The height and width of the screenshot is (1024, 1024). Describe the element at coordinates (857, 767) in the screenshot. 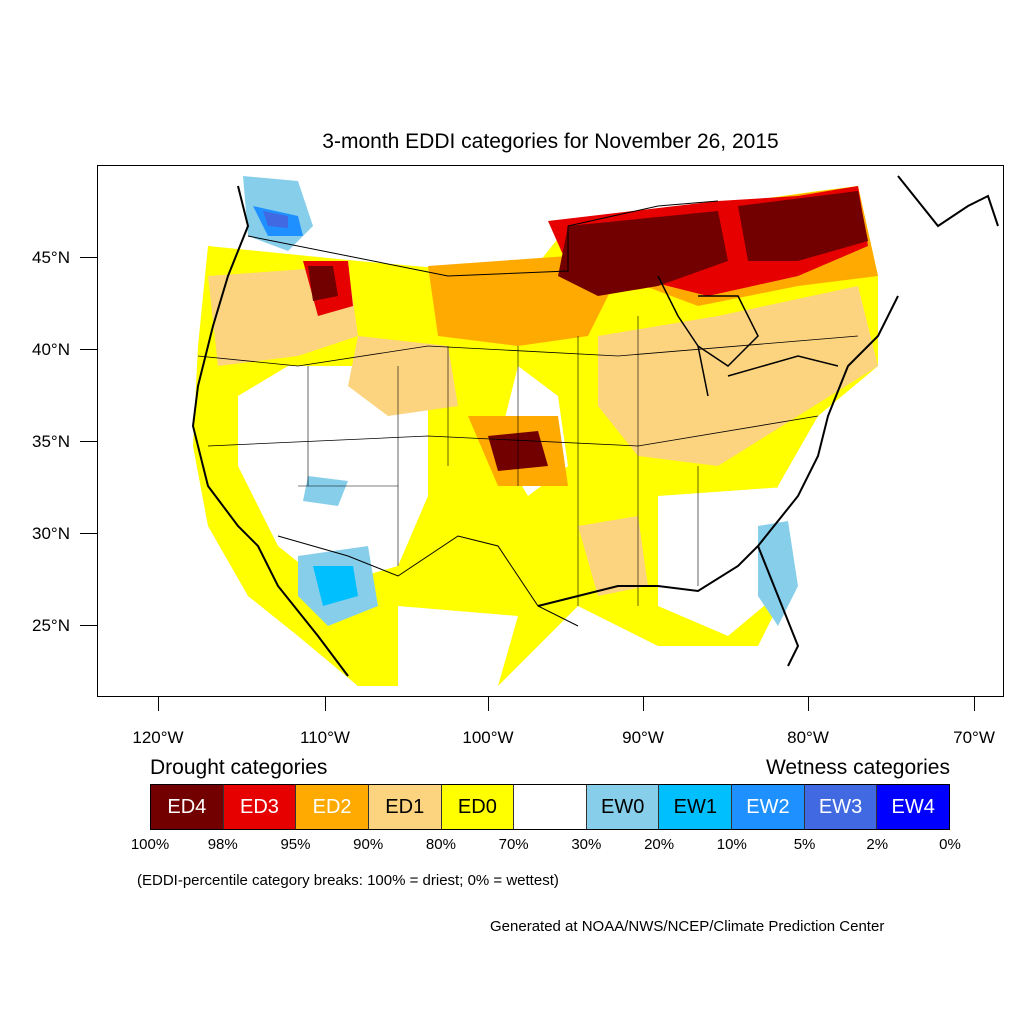

I see `wetness-categories-heading: Wetness categories` at that location.